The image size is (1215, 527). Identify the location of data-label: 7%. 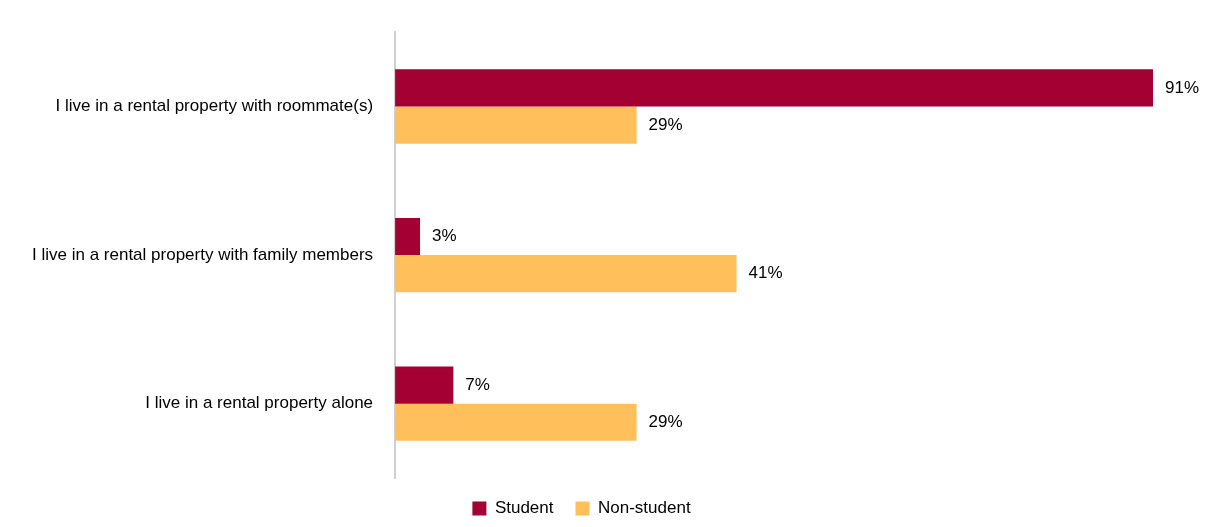
(477, 384).